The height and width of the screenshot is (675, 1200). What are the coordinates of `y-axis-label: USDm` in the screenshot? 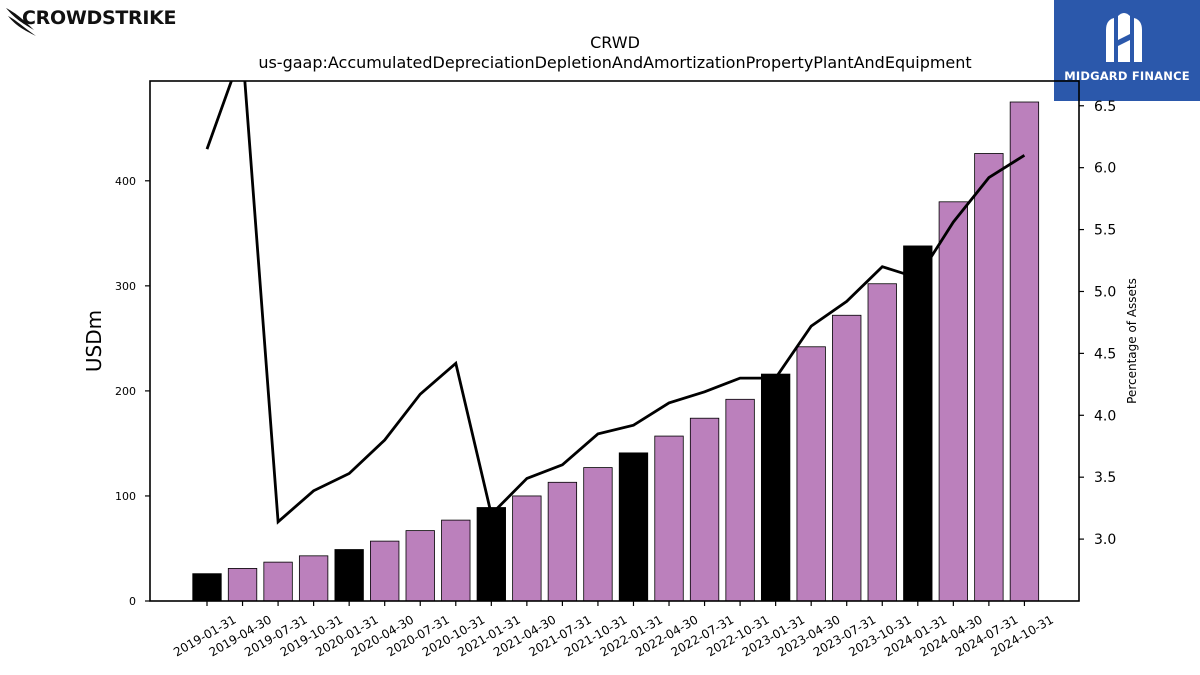 It's located at (94, 341).